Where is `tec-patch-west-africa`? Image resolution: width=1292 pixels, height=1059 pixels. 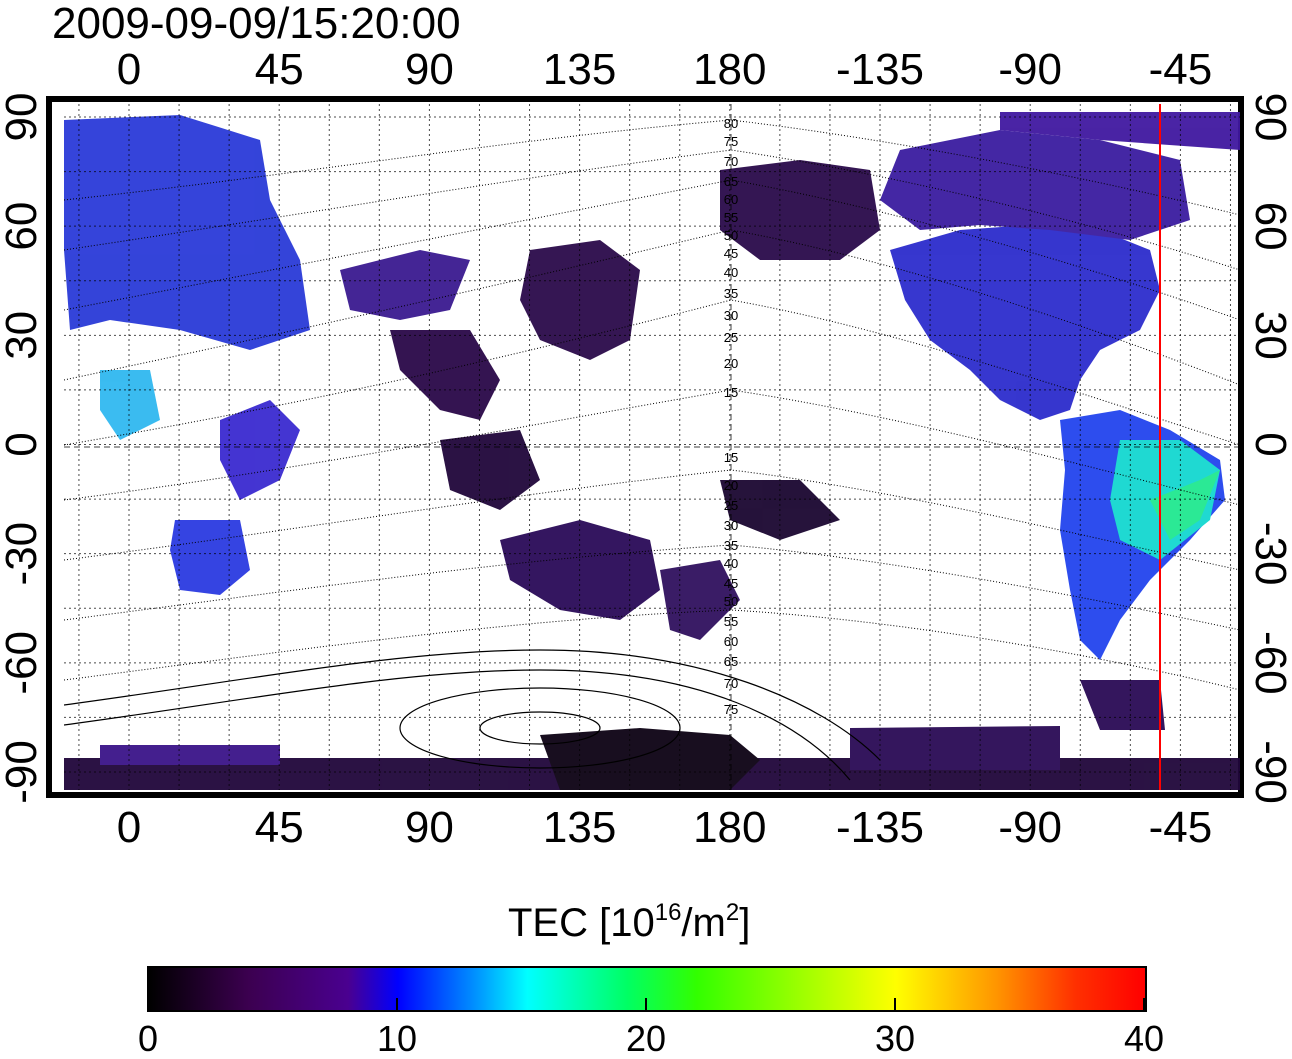 tec-patch-west-africa is located at coordinates (130, 405).